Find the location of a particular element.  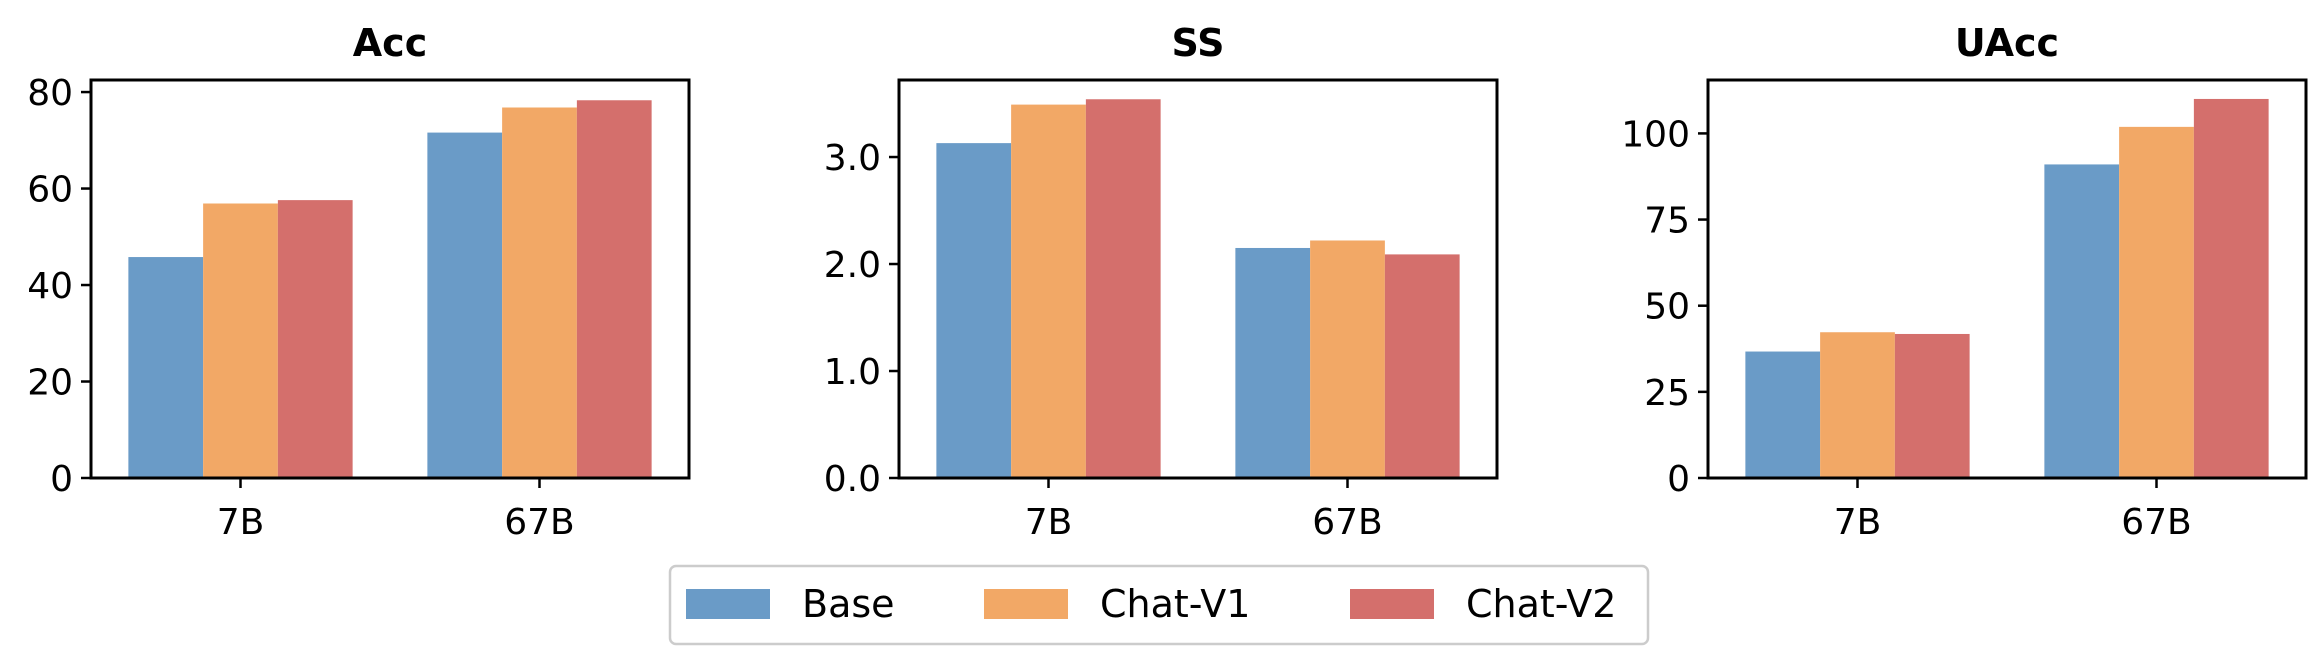

y-tick-label: 100 is located at coordinates (1655, 134).